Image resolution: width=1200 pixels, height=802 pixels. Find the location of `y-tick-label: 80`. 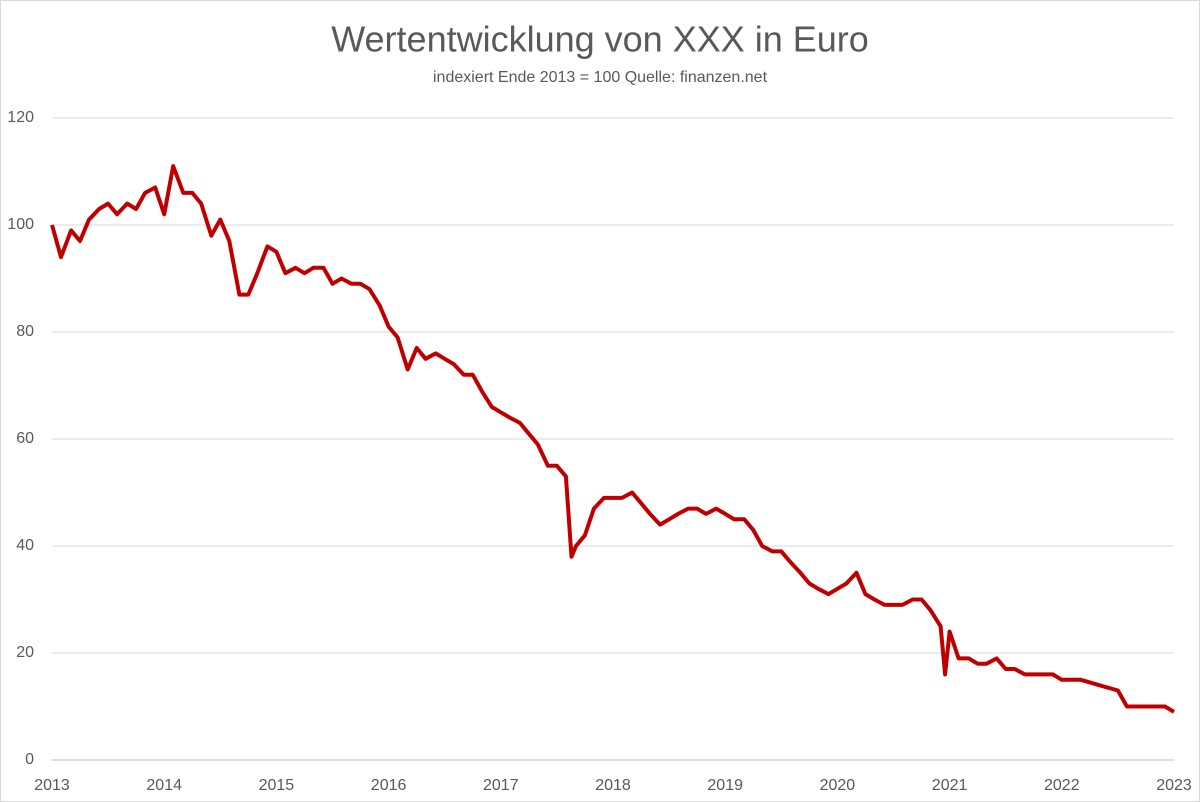

y-tick-label: 80 is located at coordinates (25, 331).